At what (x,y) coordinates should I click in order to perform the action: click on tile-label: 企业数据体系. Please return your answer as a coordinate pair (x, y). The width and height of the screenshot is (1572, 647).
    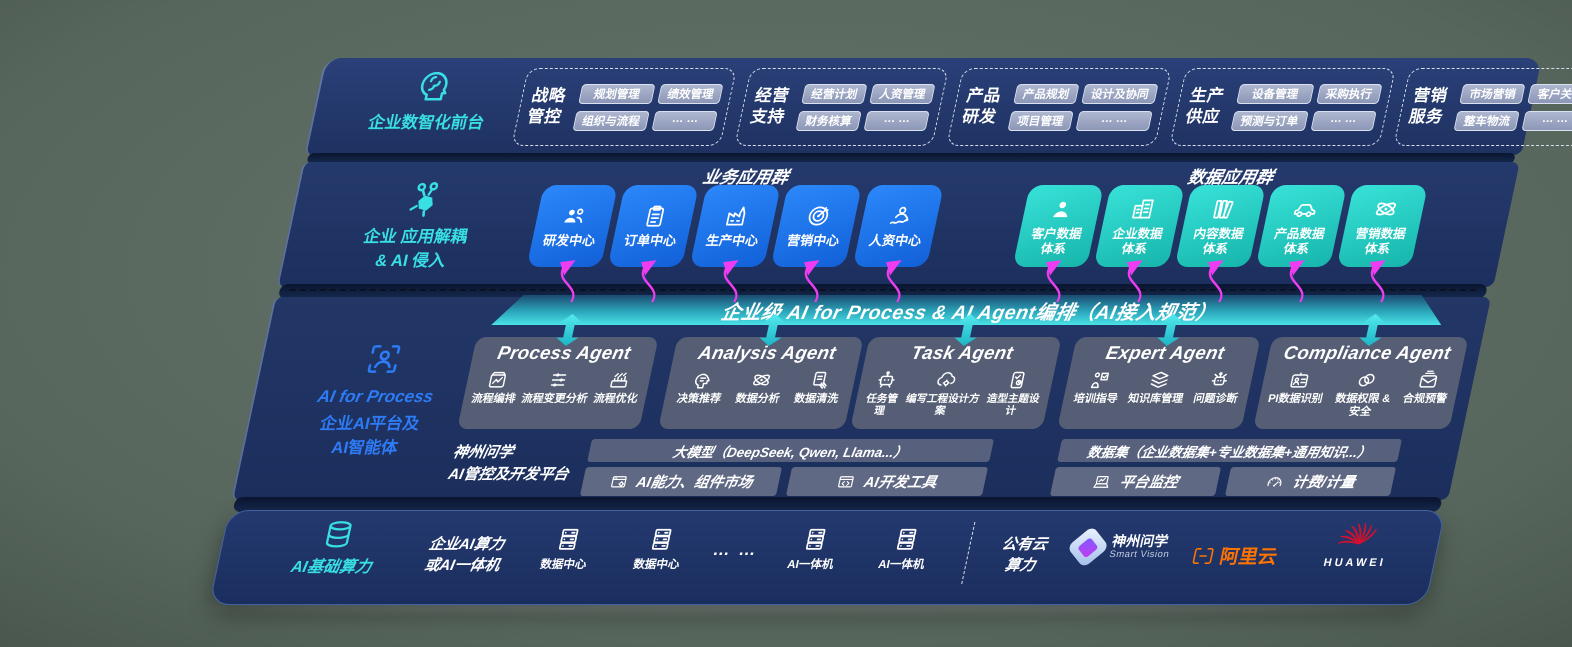
    Looking at the image, I should click on (1138, 241).